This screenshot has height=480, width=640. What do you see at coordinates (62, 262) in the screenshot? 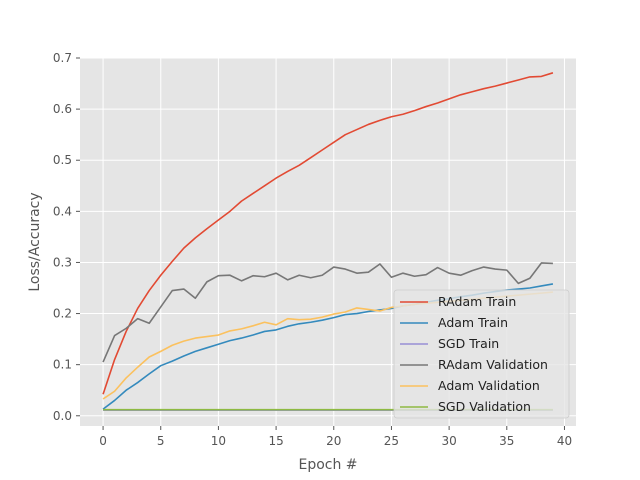
I see `y-tick-label: 0.3` at bounding box center [62, 262].